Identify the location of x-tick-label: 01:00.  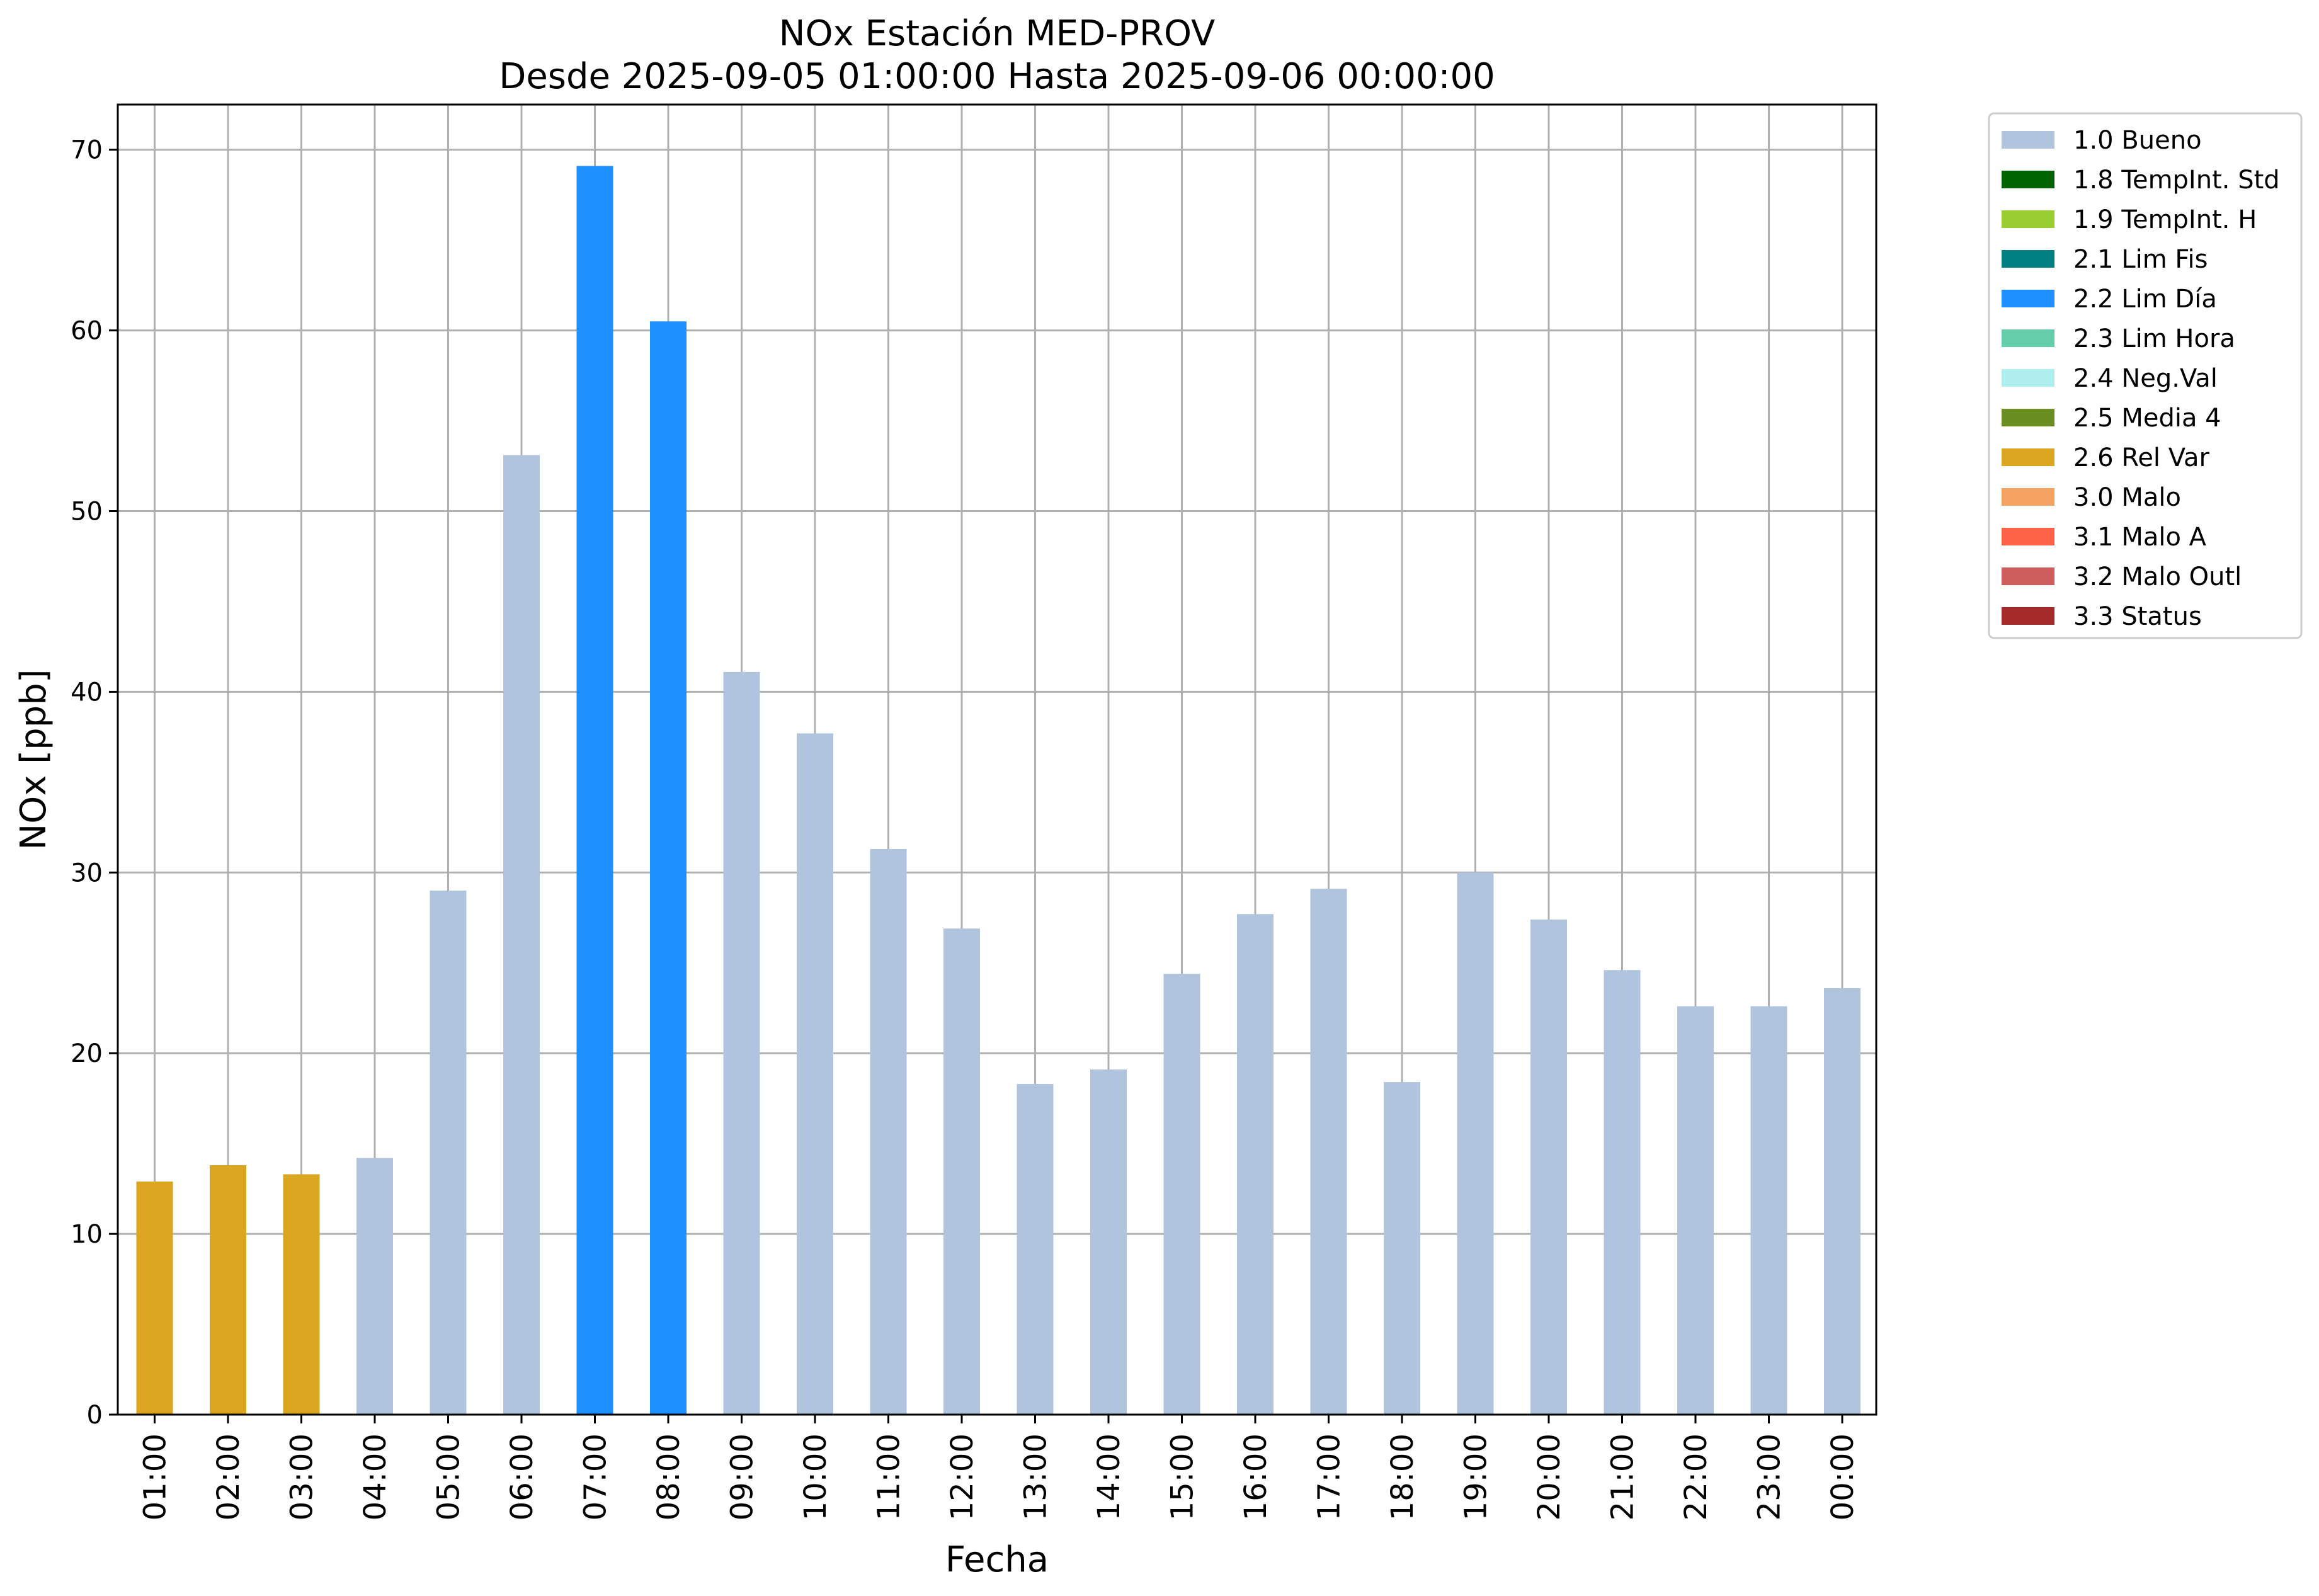
(155, 1477).